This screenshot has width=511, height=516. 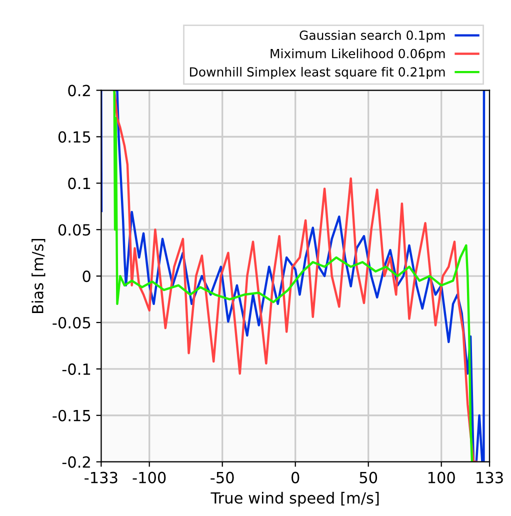 What do you see at coordinates (79, 90) in the screenshot?
I see `y-tick-label: 0.2` at bounding box center [79, 90].